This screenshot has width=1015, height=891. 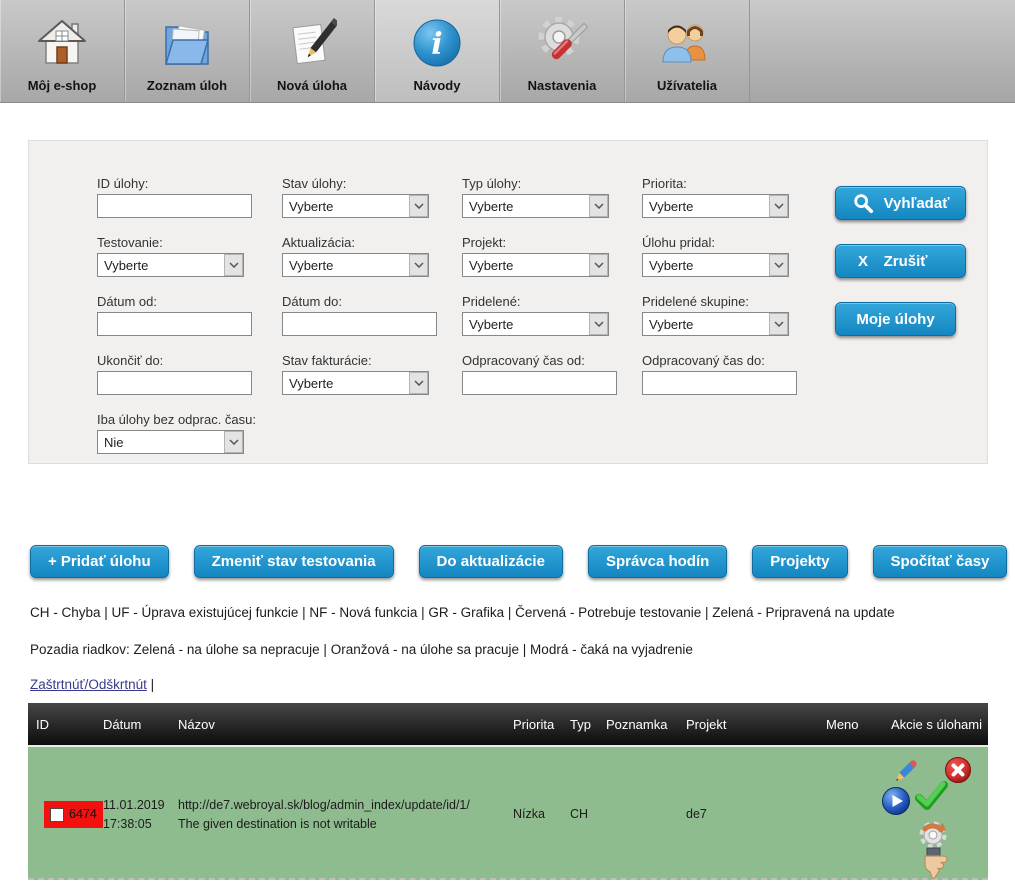 What do you see at coordinates (535, 206) in the screenshot?
I see `task-type-select: Vyberte` at bounding box center [535, 206].